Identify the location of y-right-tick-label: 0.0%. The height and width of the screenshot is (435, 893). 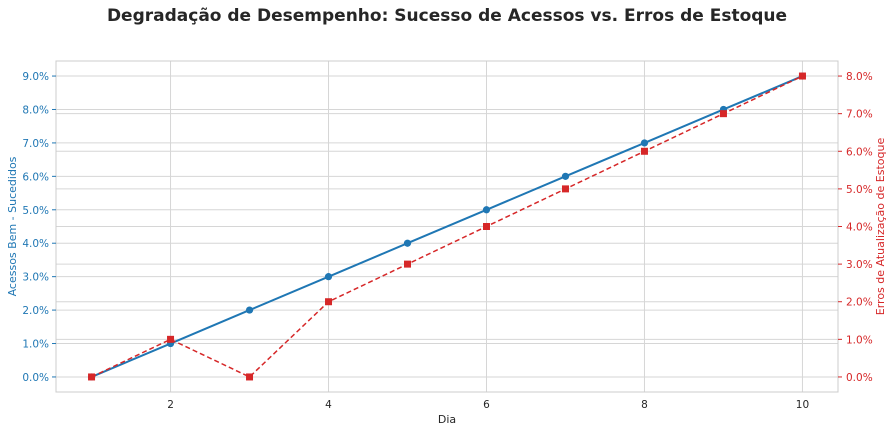
(859, 378).